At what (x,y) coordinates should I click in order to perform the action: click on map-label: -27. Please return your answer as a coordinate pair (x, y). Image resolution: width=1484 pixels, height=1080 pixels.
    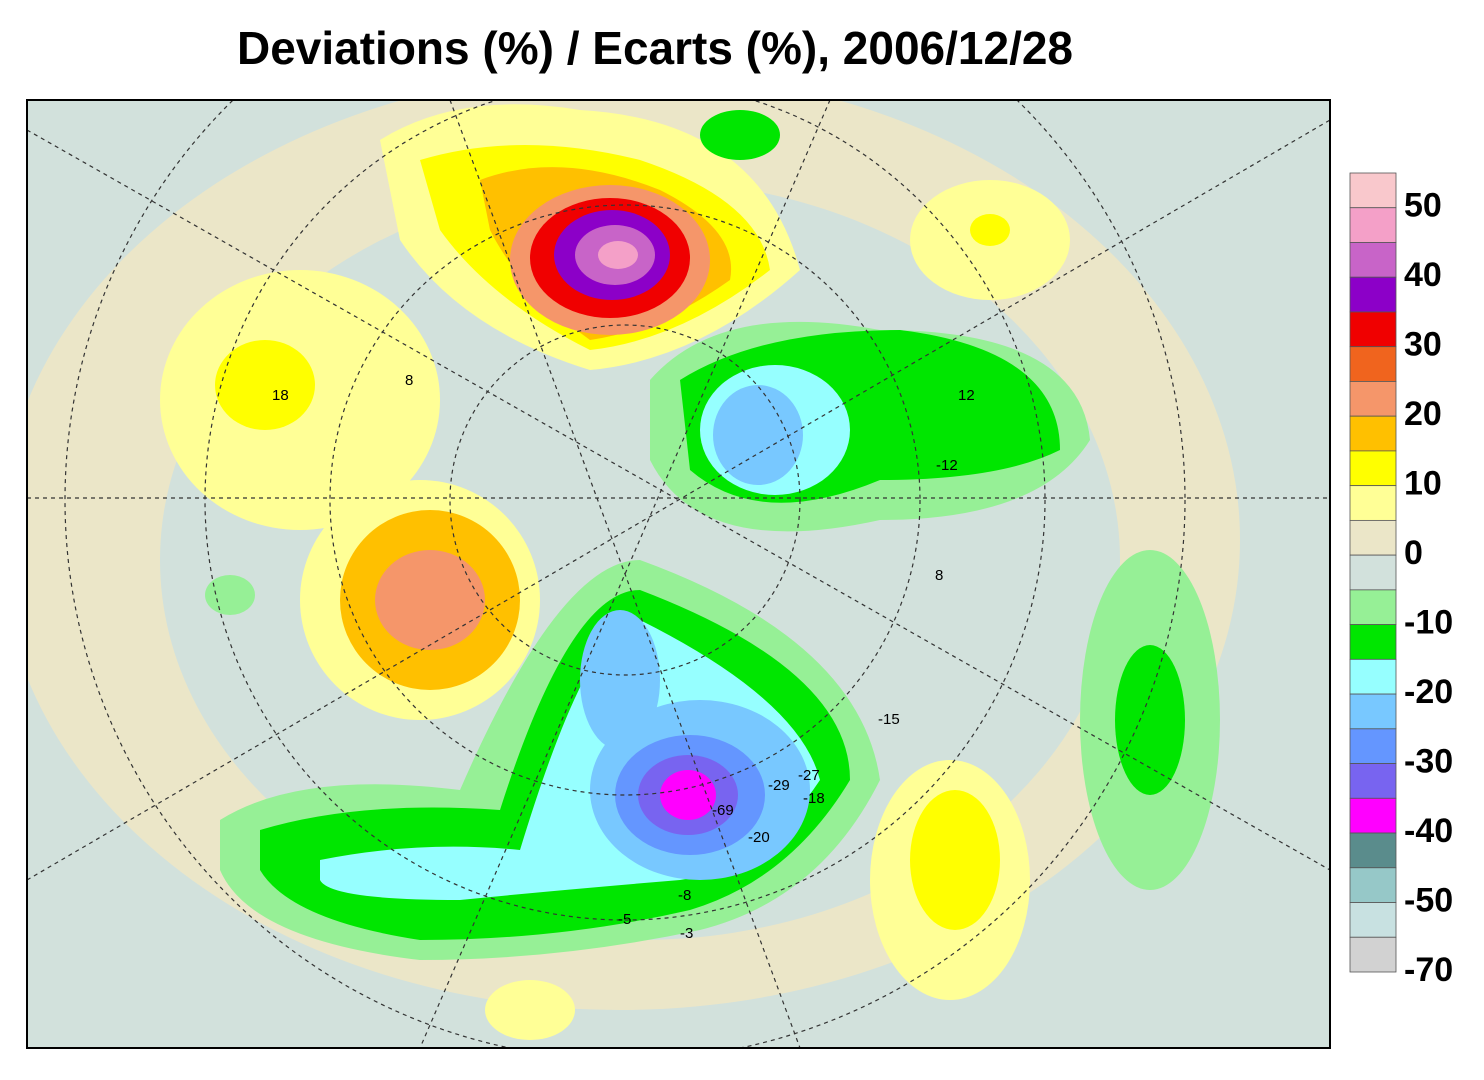
    Looking at the image, I should click on (809, 775).